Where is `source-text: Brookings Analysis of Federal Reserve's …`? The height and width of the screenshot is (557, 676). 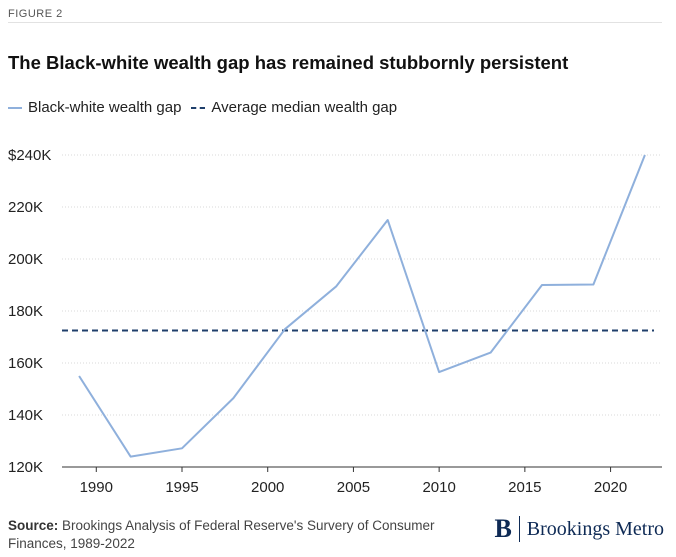
source-text: Brookings Analysis of Federal Reserve's … is located at coordinates (221, 534).